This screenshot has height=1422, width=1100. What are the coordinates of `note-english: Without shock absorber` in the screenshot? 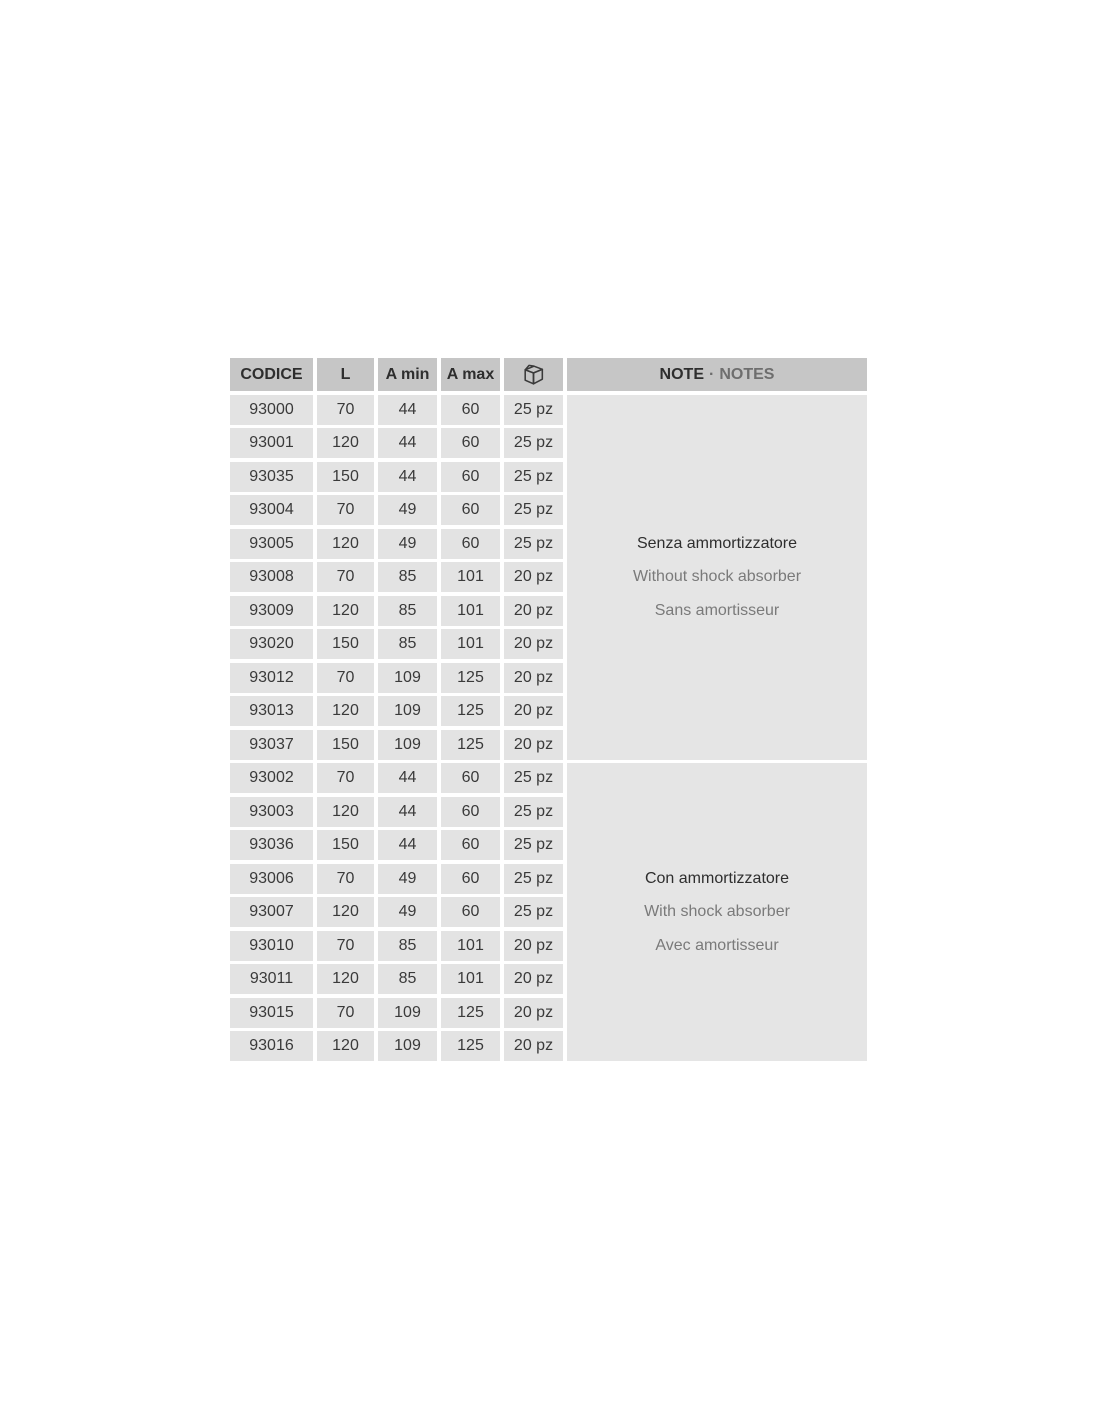 It's located at (717, 577).